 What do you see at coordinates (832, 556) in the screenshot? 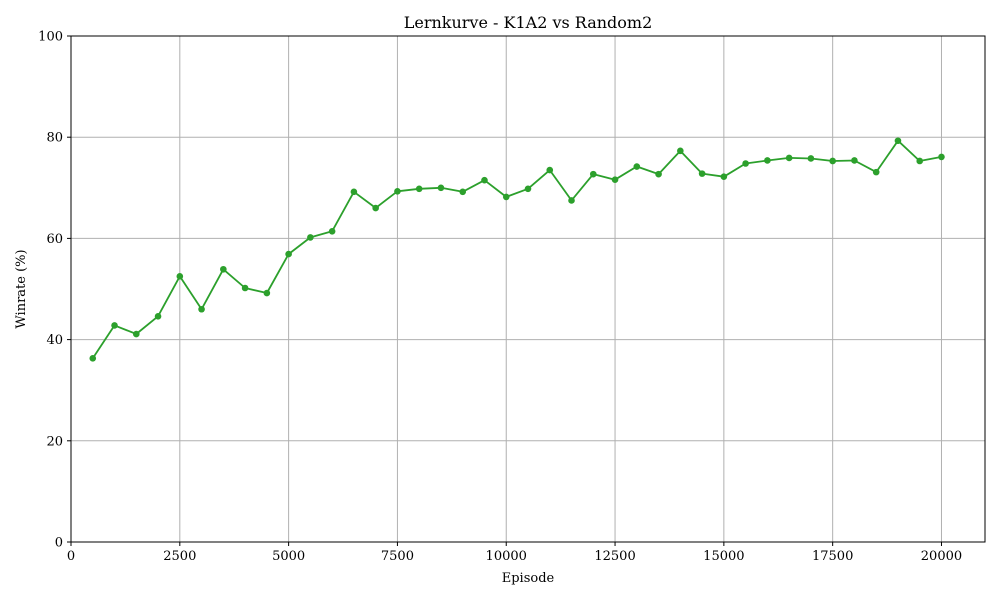
I see `x-tick-label: 17500` at bounding box center [832, 556].